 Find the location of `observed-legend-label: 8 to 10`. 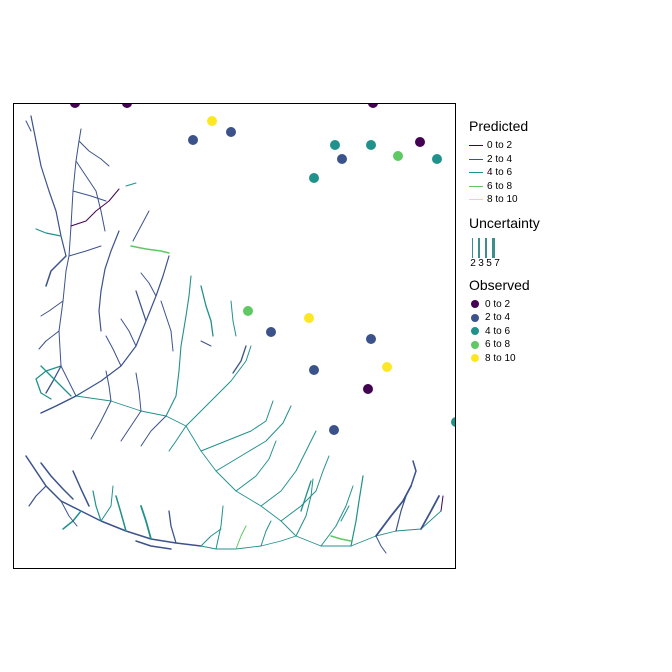

observed-legend-label: 8 to 10 is located at coordinates (500, 358).